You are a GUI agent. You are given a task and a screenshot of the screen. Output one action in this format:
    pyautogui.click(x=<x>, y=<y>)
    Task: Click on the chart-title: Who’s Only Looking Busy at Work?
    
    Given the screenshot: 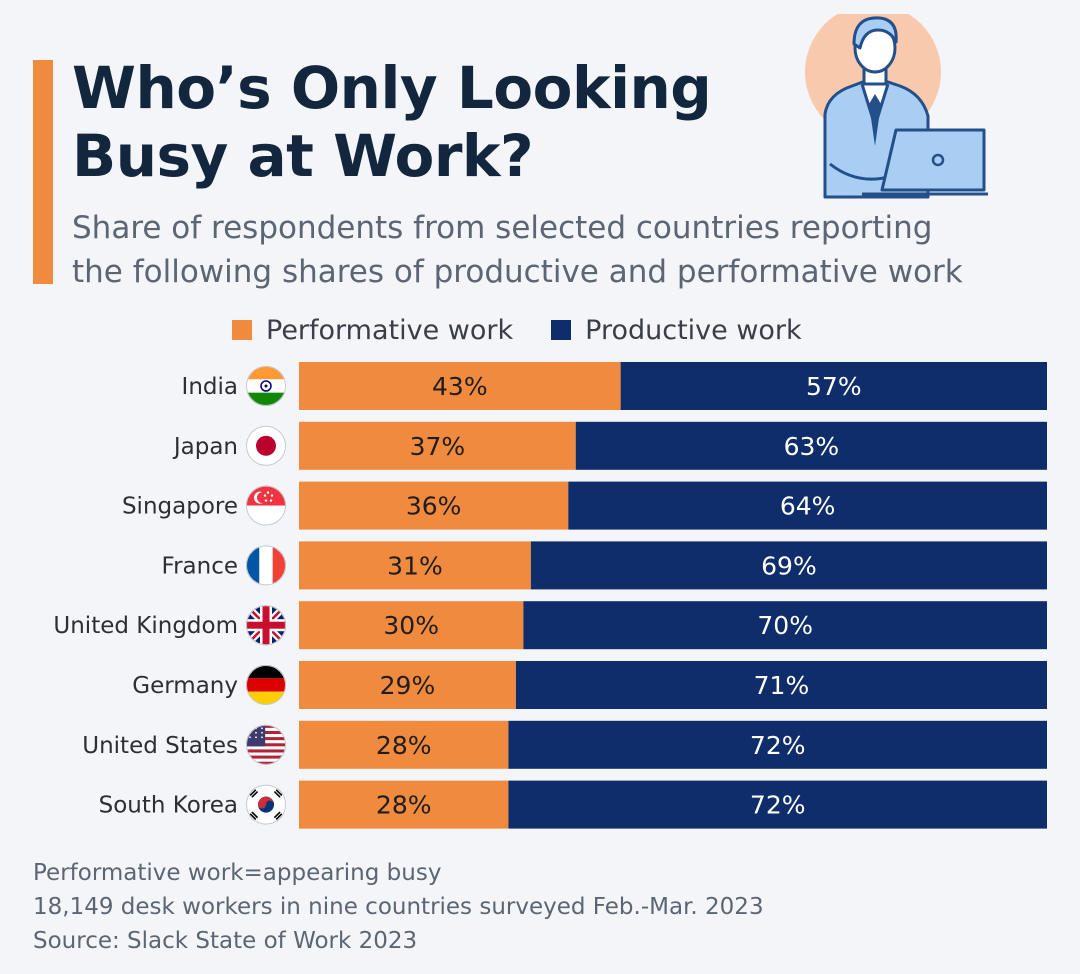 What is the action you would take?
    pyautogui.click(x=392, y=122)
    